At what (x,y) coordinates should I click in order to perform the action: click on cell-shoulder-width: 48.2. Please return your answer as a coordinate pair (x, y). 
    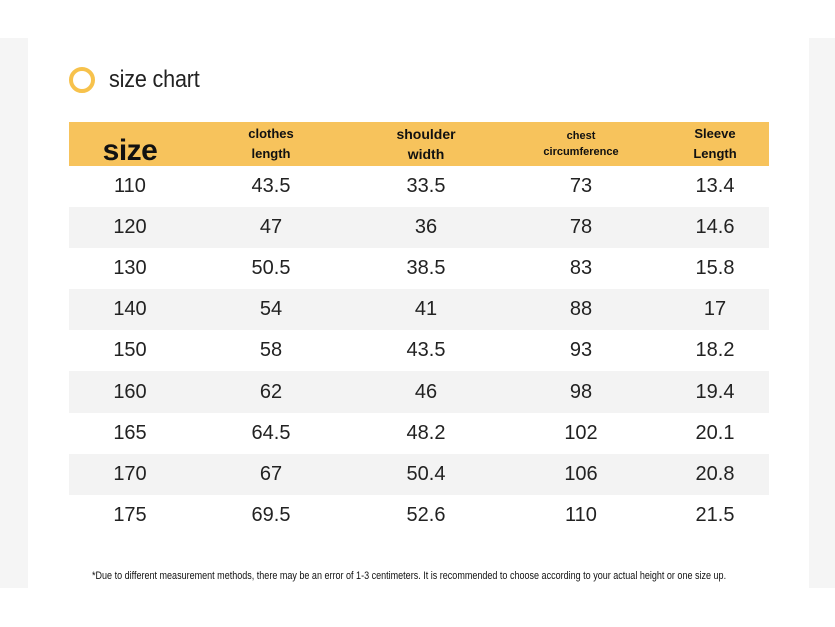
    Looking at the image, I should click on (426, 432).